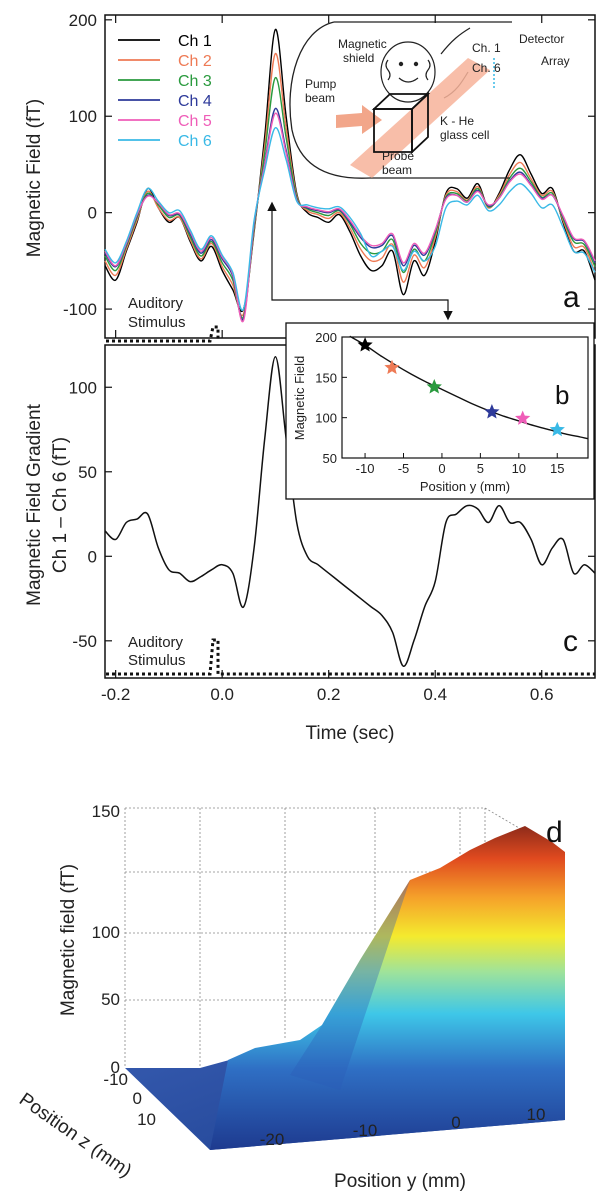 The width and height of the screenshot is (613, 1195). What do you see at coordinates (329, 694) in the screenshot?
I see `panel-c-xtick-label: 0.2` at bounding box center [329, 694].